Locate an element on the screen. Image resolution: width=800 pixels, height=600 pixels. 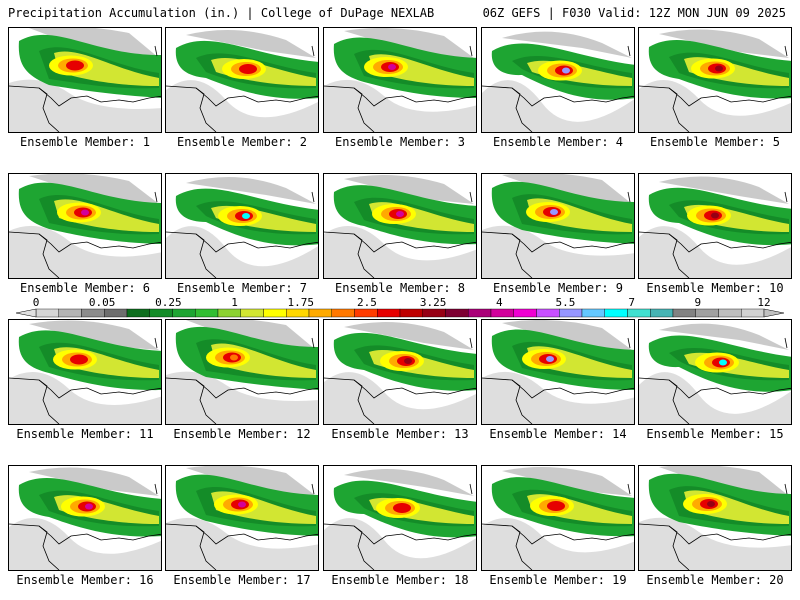
color-scale-tick-label: 7 is located at coordinates (631, 302).